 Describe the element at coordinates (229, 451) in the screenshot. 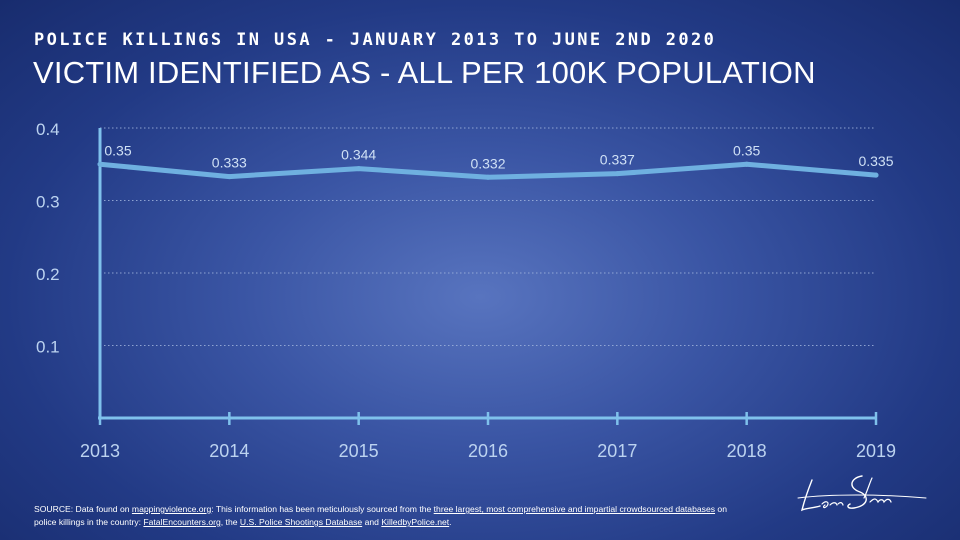

I see `x-tick-label: 2014` at that location.